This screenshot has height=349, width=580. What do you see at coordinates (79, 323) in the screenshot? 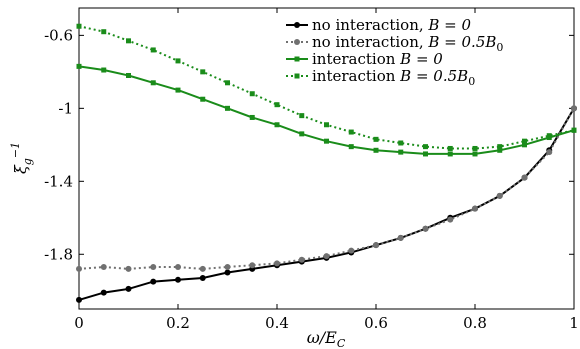
I see `x-tick-label: 0` at bounding box center [79, 323].